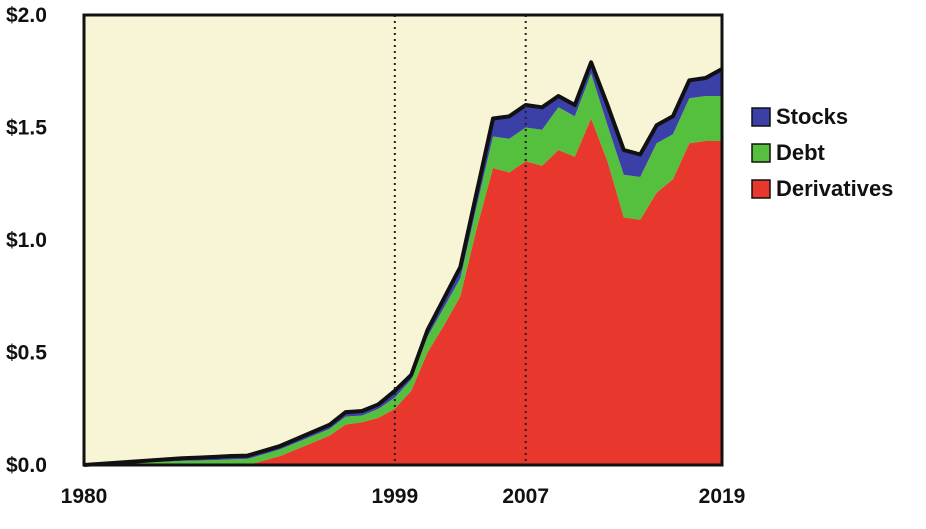  Describe the element at coordinates (761, 189) in the screenshot. I see `legend-swatch-derivatives` at that location.